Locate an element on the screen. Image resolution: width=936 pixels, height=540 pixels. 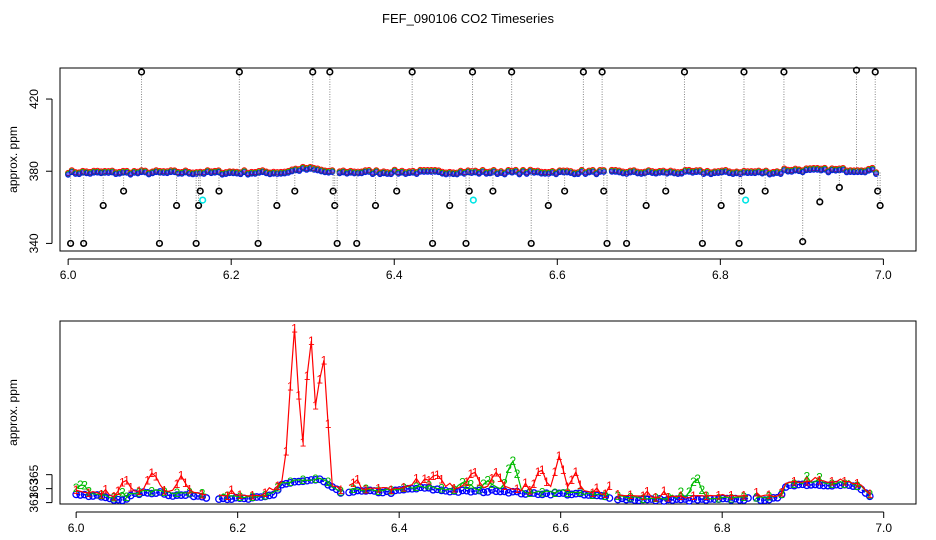
y-tick-label: 340 is located at coordinates (34, 243).